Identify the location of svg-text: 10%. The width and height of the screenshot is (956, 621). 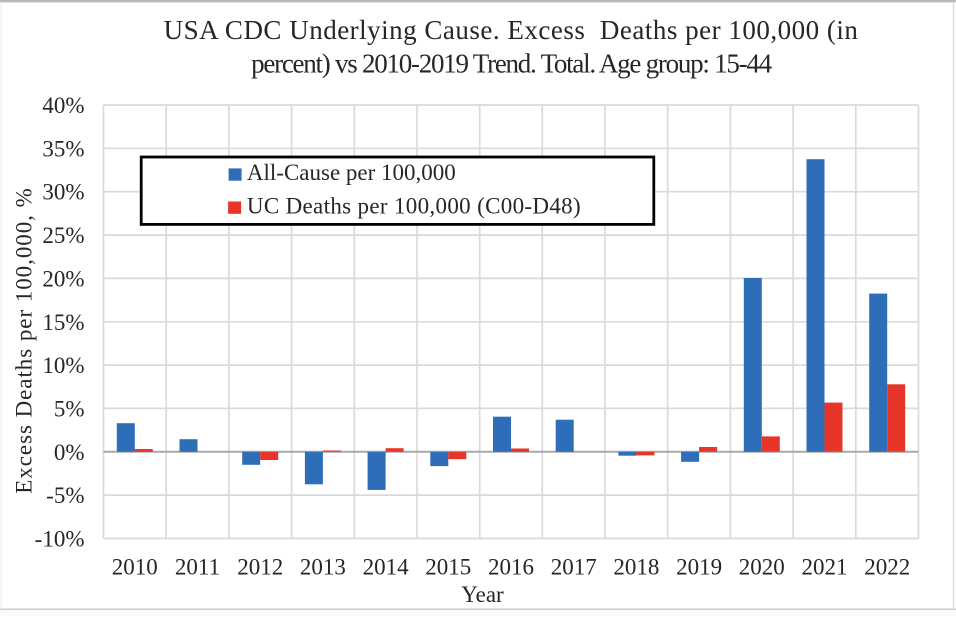
(63, 365).